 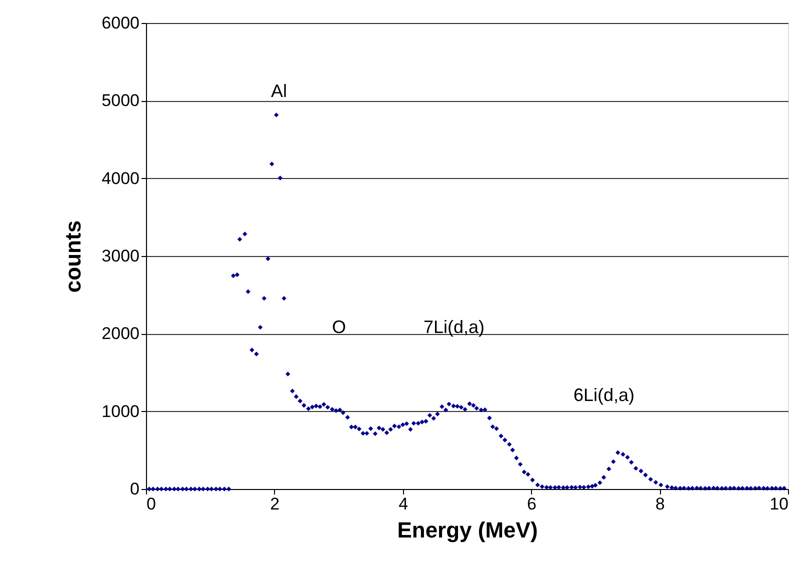 What do you see at coordinates (73, 256) in the screenshot?
I see `y-axis-title: counts` at bounding box center [73, 256].